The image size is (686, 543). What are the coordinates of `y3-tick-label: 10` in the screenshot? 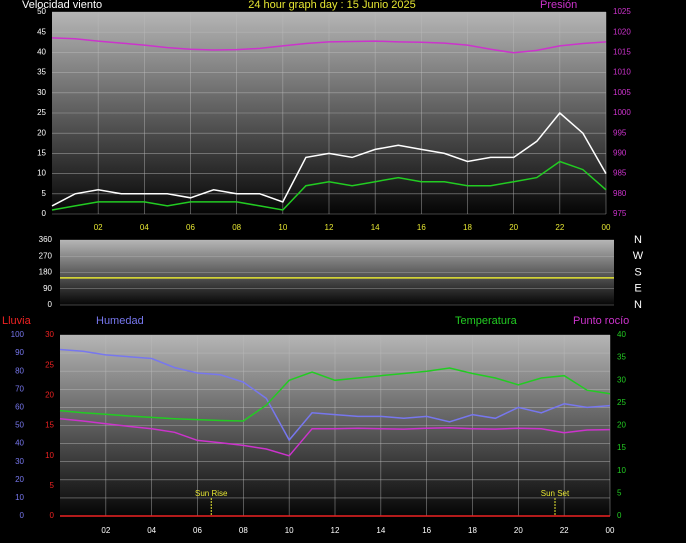 It's located at (49, 455).